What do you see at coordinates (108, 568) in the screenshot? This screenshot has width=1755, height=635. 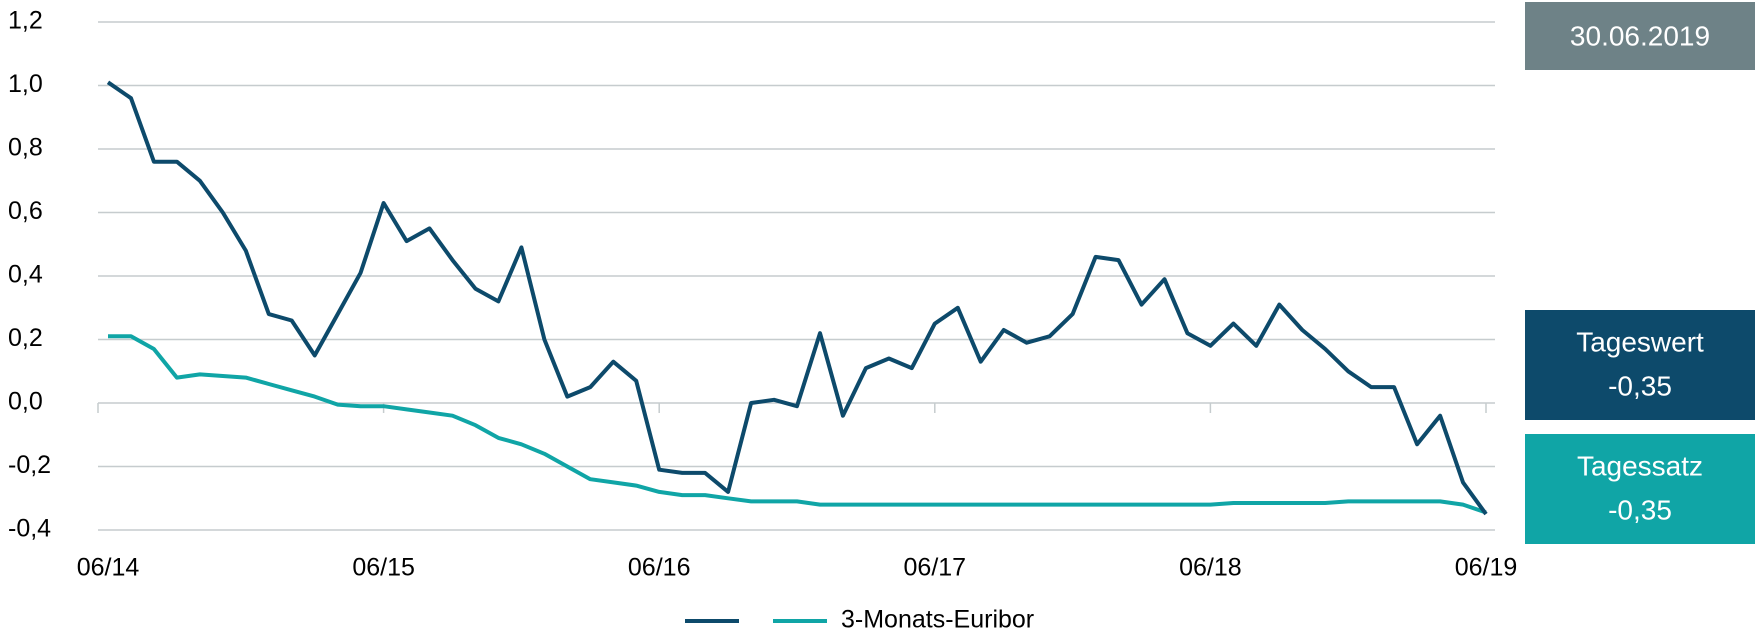 I see `x-tick-label: 06/14` at bounding box center [108, 568].